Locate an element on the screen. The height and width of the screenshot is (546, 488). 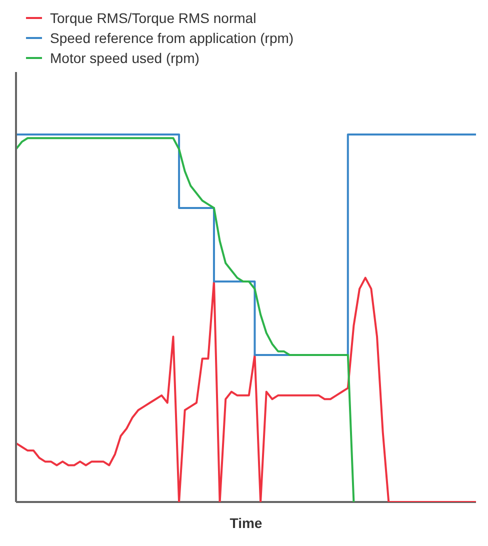
legend-label: Torque RMS/Torque RMS normal is located at coordinates (153, 18).